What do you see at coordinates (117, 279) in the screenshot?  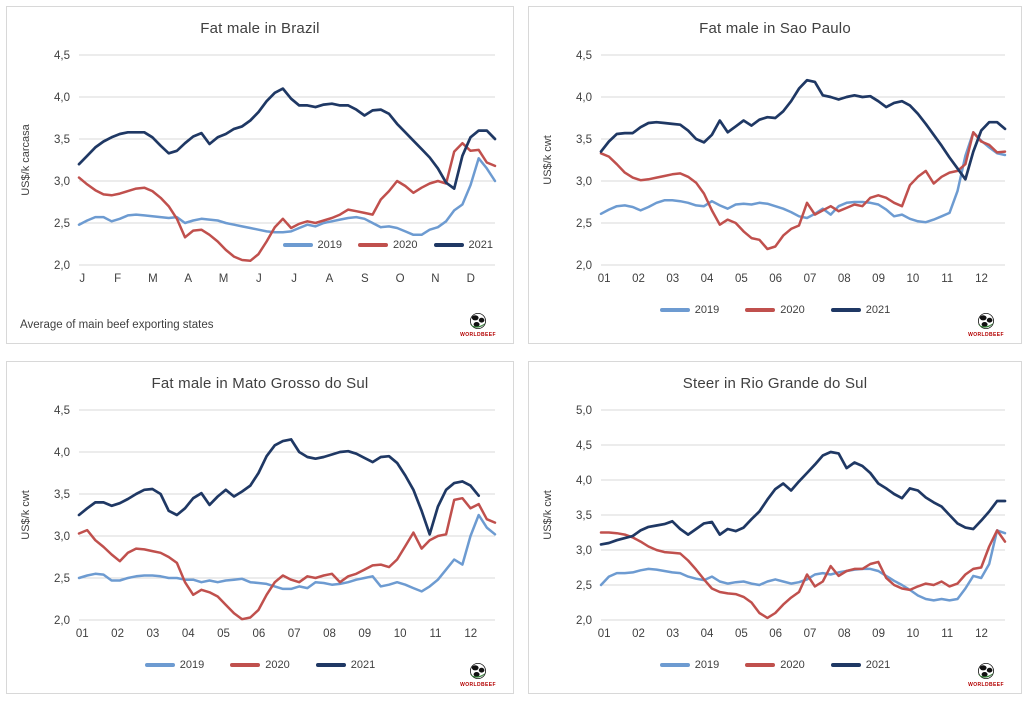 I see `x-tick-label: F` at bounding box center [117, 279].